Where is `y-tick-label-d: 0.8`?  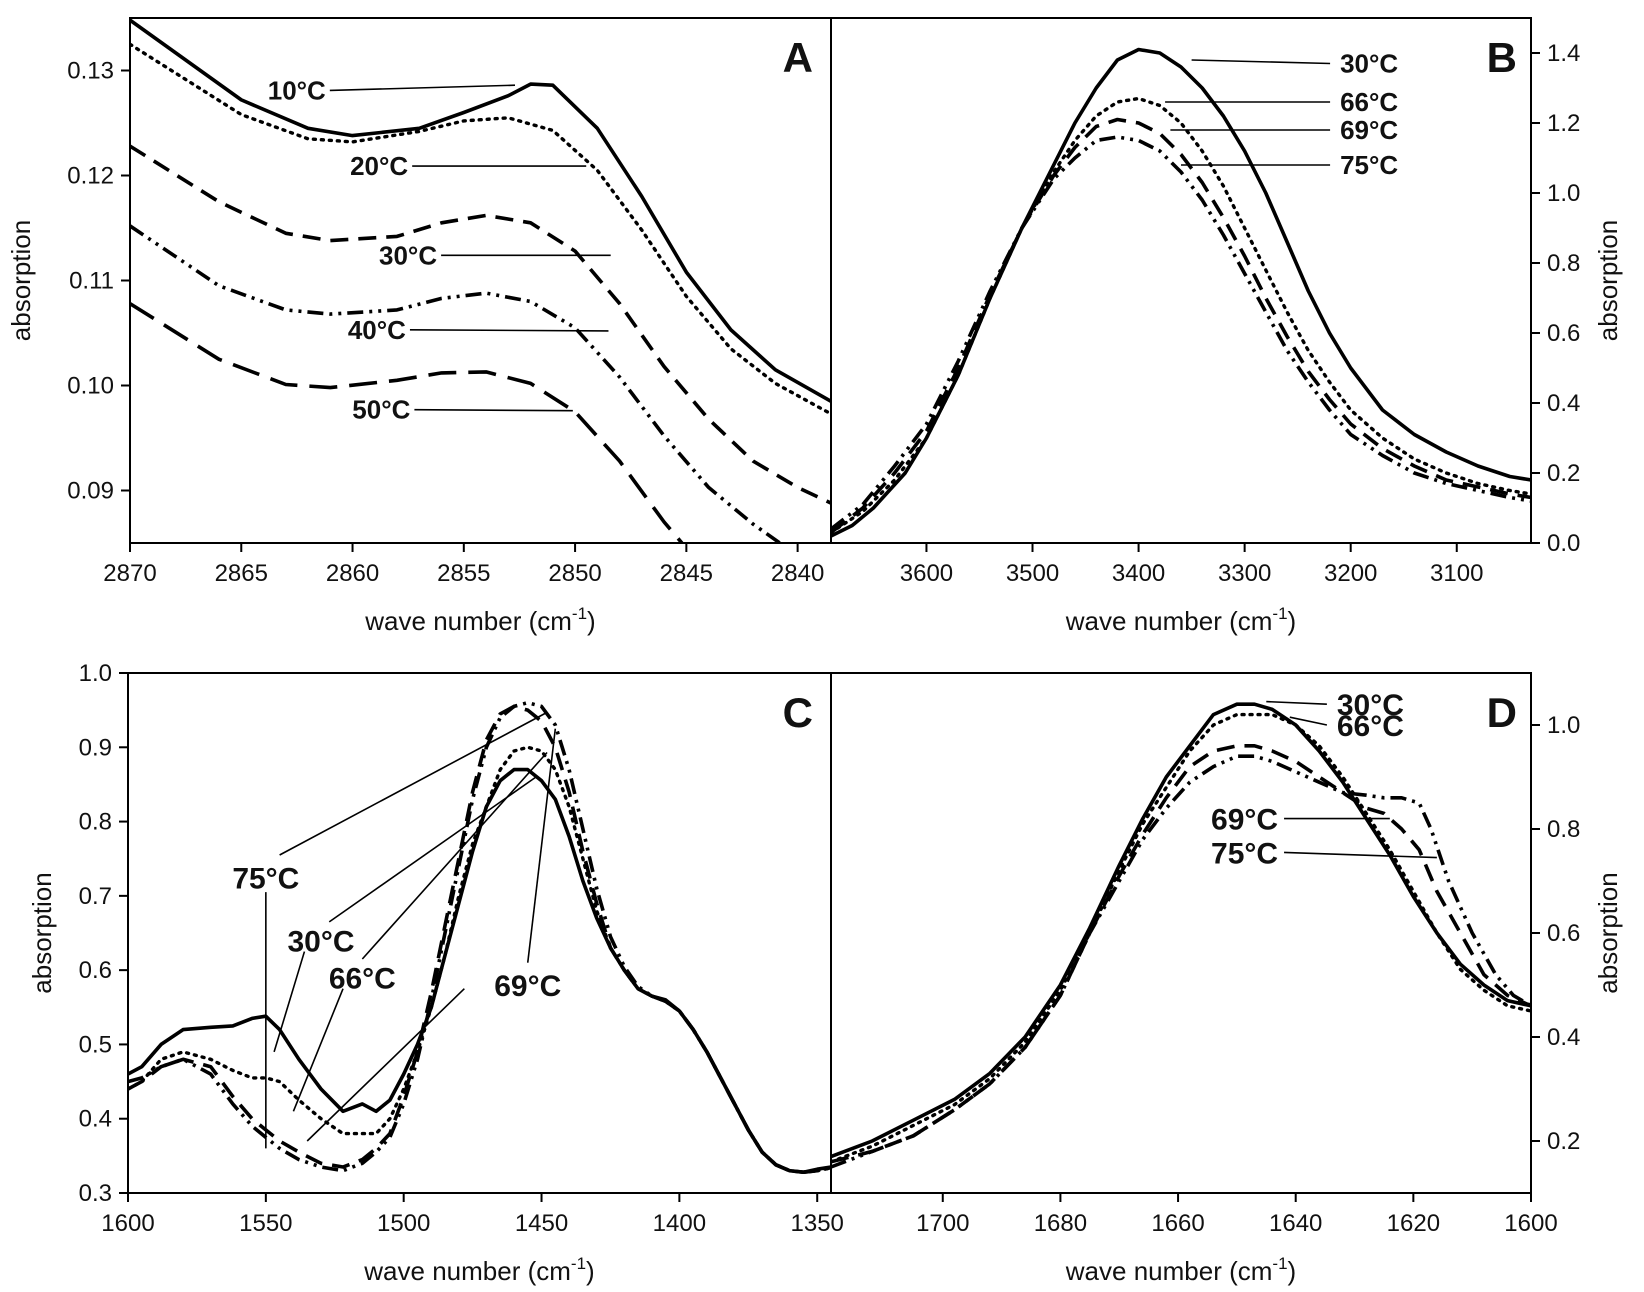
y-tick-label-d: 0.8 is located at coordinates (1563, 829).